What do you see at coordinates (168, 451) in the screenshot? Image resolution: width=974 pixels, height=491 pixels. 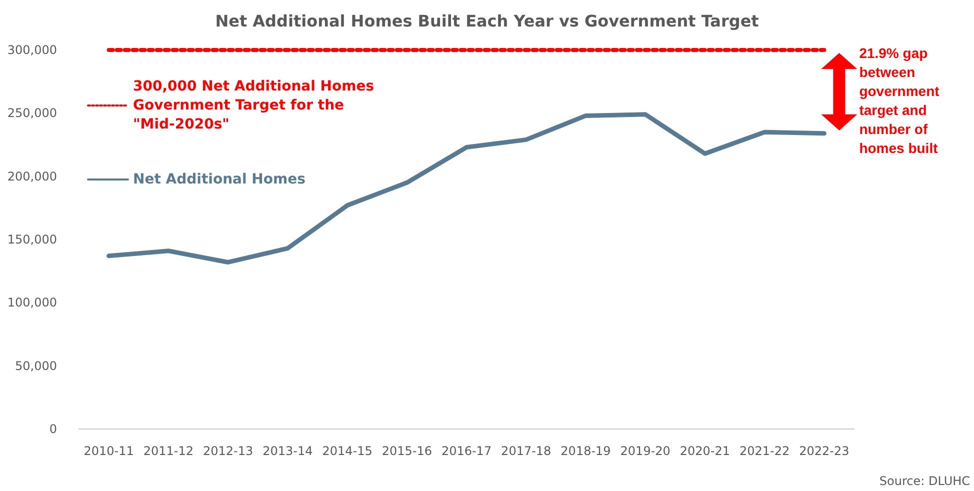 I see `x-tick-label: 2011-12` at bounding box center [168, 451].